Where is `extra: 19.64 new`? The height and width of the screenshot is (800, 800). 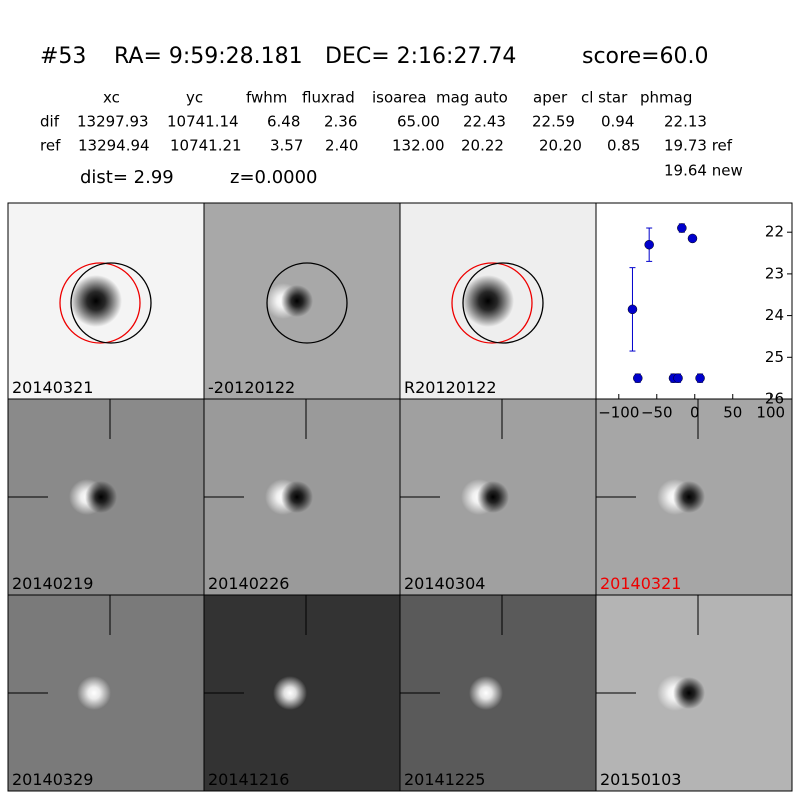
extra: 19.64 new is located at coordinates (703, 171).